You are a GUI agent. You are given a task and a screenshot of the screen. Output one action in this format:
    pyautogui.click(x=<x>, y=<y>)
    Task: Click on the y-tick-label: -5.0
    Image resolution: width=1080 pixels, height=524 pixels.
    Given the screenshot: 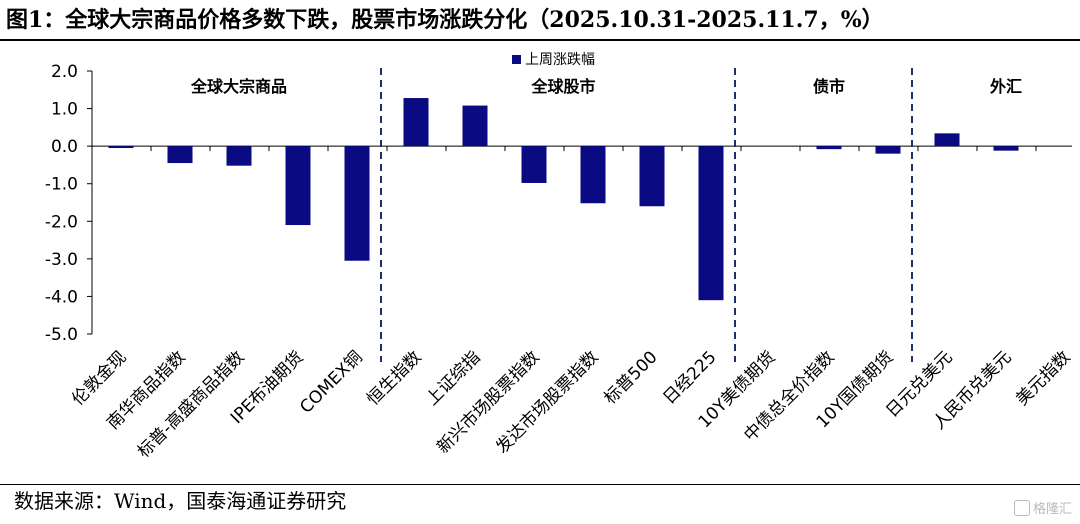 What is the action you would take?
    pyautogui.click(x=61, y=335)
    